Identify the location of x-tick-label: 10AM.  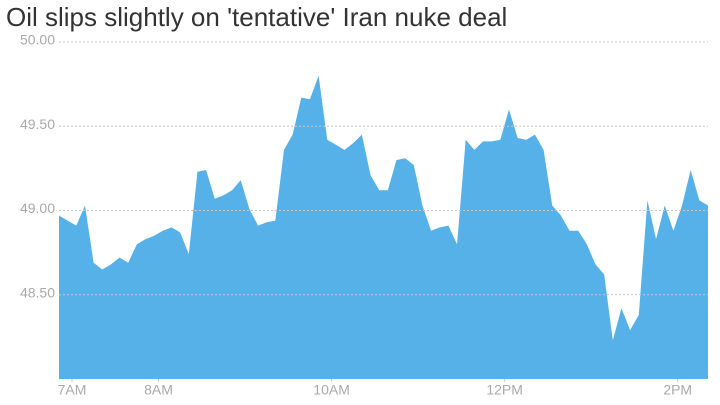
(331, 390).